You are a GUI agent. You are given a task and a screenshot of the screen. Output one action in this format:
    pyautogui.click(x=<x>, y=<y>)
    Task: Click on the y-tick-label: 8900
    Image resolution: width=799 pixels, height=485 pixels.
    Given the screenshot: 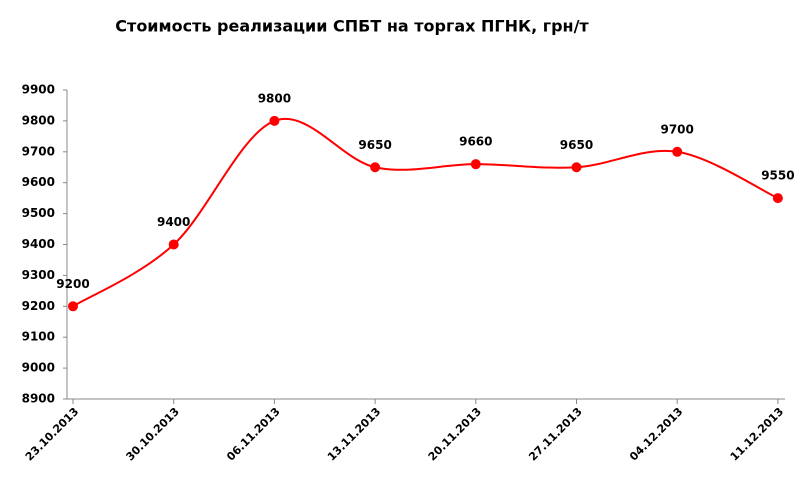 What is the action you would take?
    pyautogui.click(x=38, y=399)
    